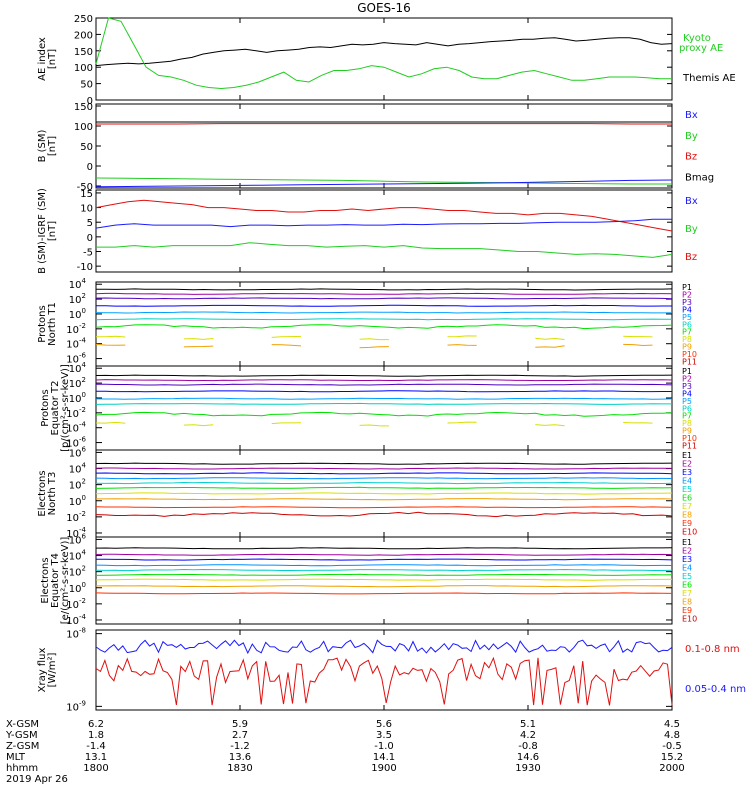 Image resolution: width=750 pixels, height=800 pixels. What do you see at coordinates (687, 602) in the screenshot?
I see `ee-legend-e8: E8` at bounding box center [687, 602].